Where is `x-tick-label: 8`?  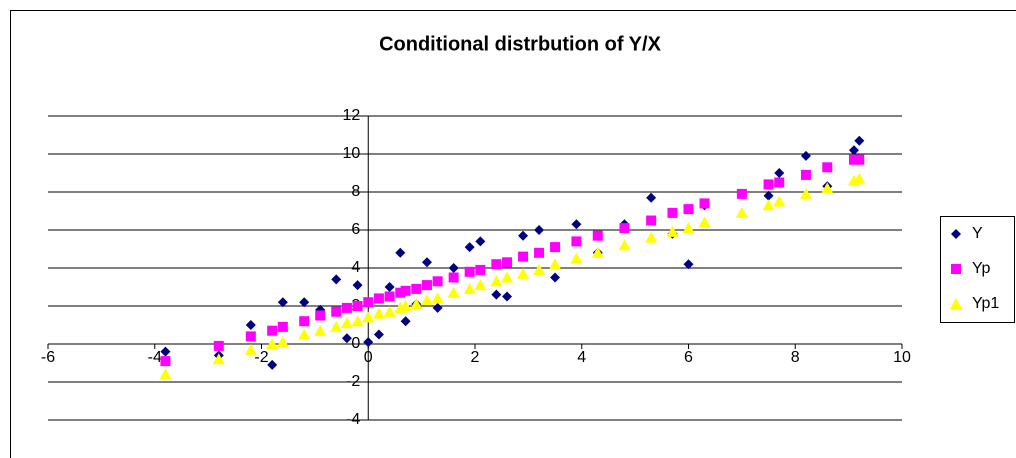 x-tick-label: 8 is located at coordinates (795, 357).